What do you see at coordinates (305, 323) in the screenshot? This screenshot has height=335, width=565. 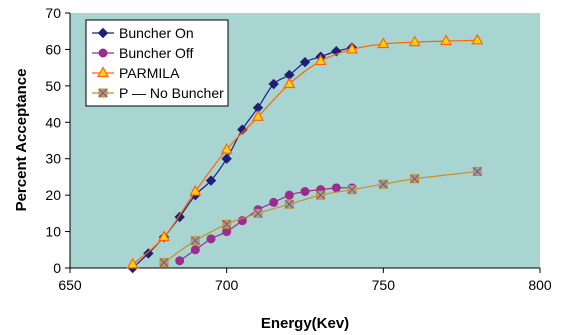 I see `x-axis-label: Energy(Kev)` at bounding box center [305, 323].